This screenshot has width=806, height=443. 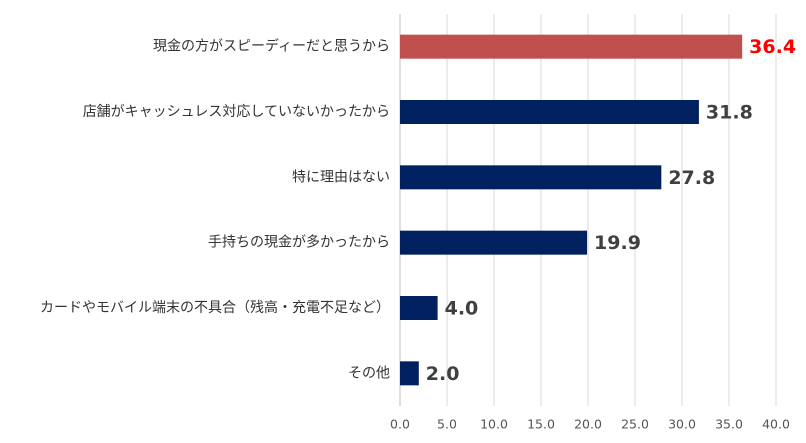 What do you see at coordinates (369, 373) in the screenshot?
I see `y-tick-label: その他` at bounding box center [369, 373].